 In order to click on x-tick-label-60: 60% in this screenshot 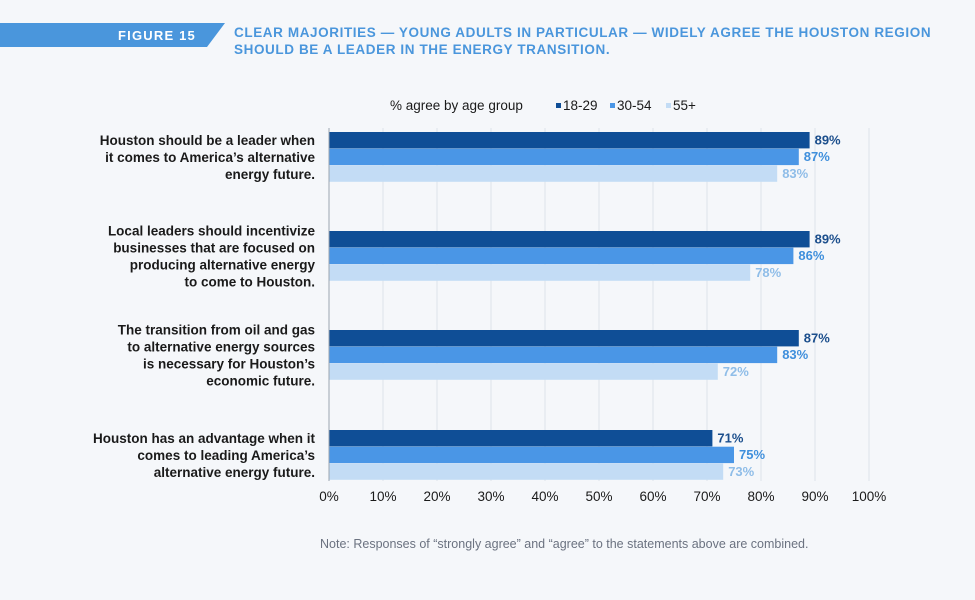, I will do `click(652, 496)`.